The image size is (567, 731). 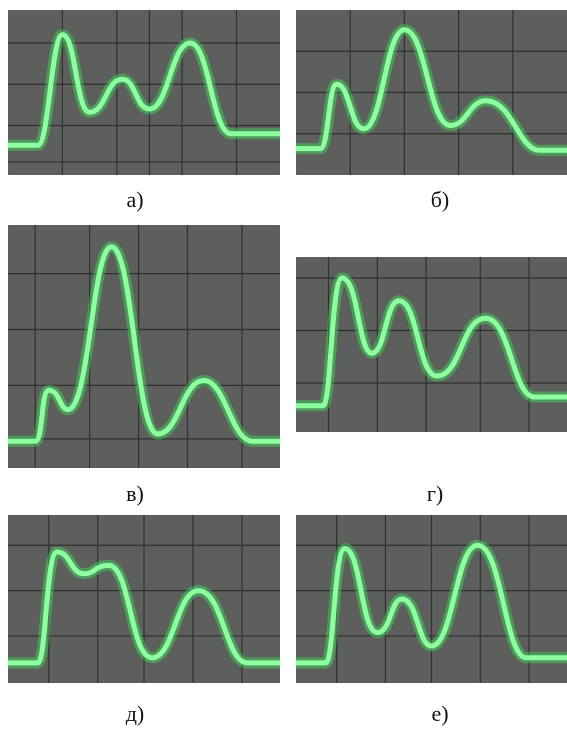 I want to click on panel-label: д), so click(x=135, y=713).